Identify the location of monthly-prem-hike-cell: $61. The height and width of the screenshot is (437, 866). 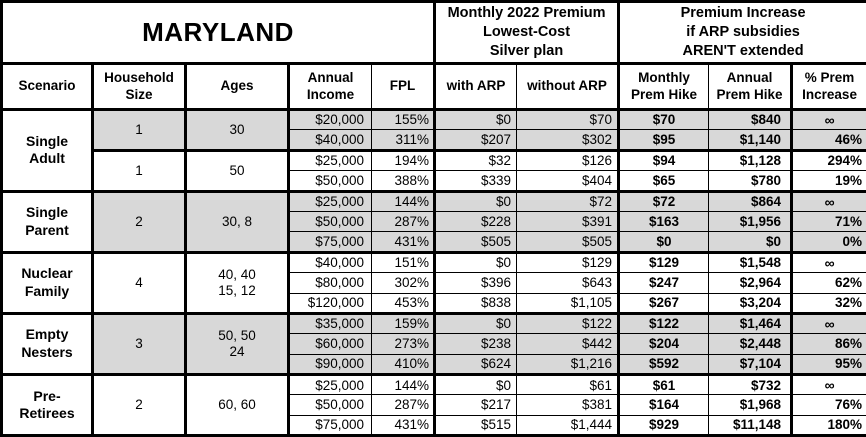
(664, 385).